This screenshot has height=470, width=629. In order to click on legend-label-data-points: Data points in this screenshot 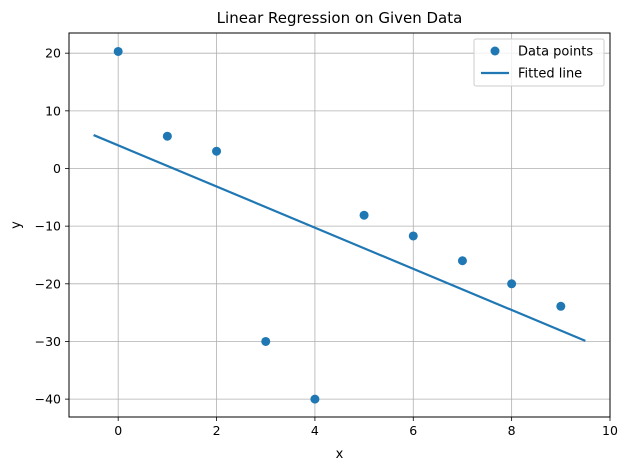, I will do `click(555, 52)`.